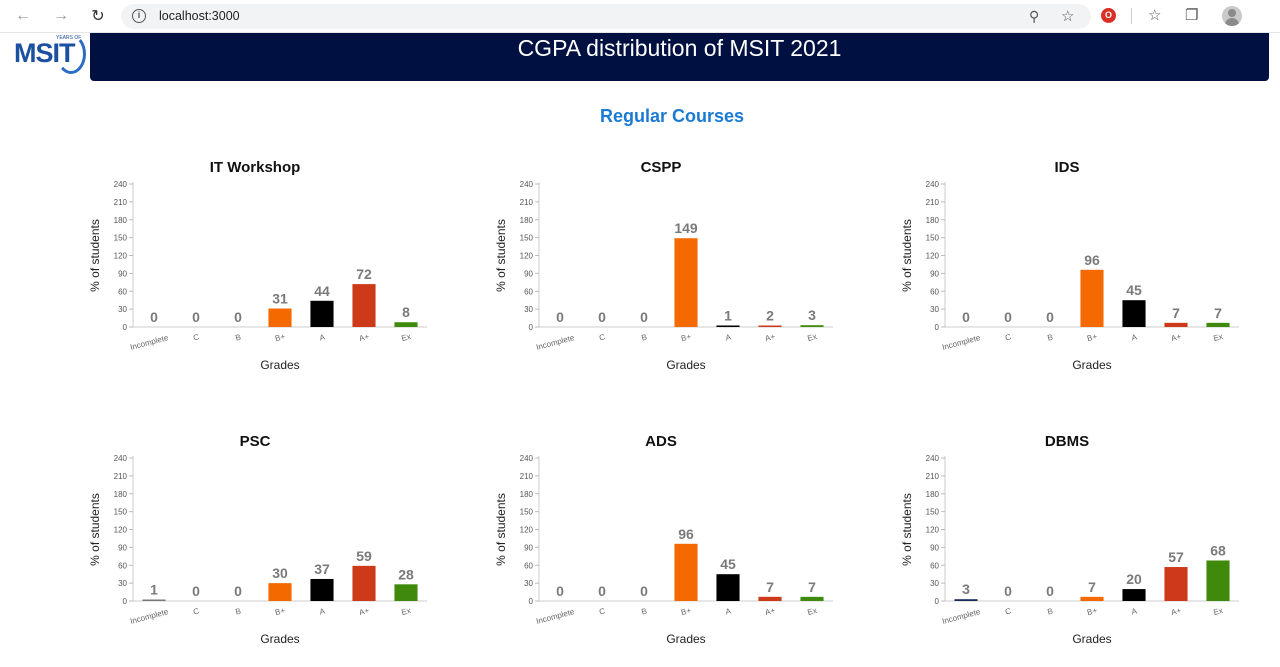 The width and height of the screenshot is (1280, 667). I want to click on data-label: 37, so click(322, 569).